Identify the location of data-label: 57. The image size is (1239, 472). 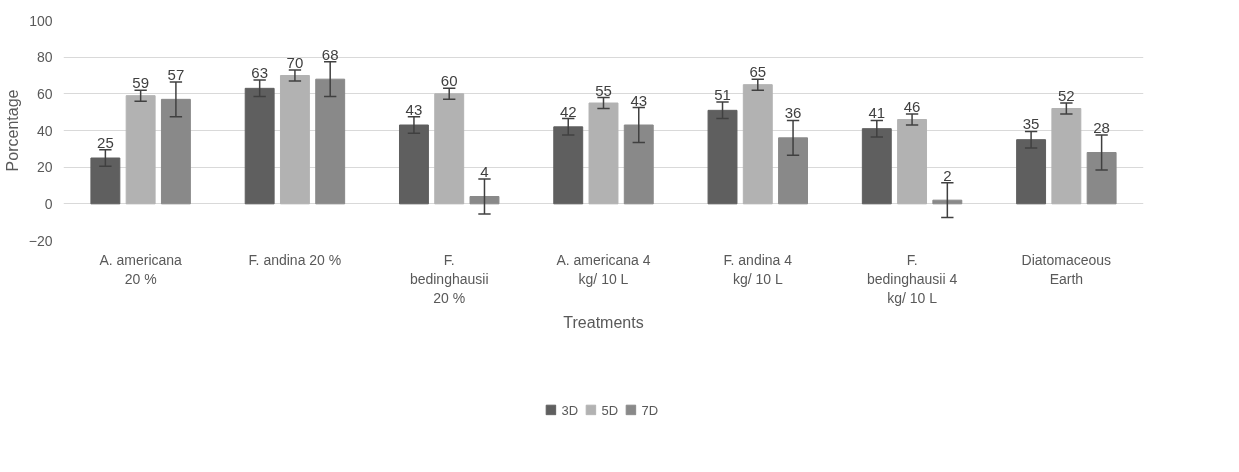
(176, 74).